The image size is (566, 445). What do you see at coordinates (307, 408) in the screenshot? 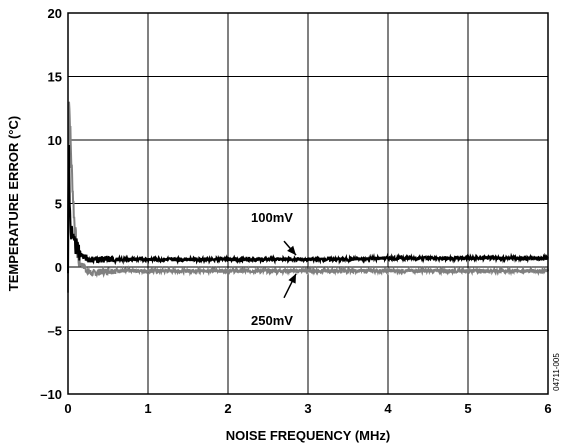
I see `x-tick-label: 3` at bounding box center [307, 408].